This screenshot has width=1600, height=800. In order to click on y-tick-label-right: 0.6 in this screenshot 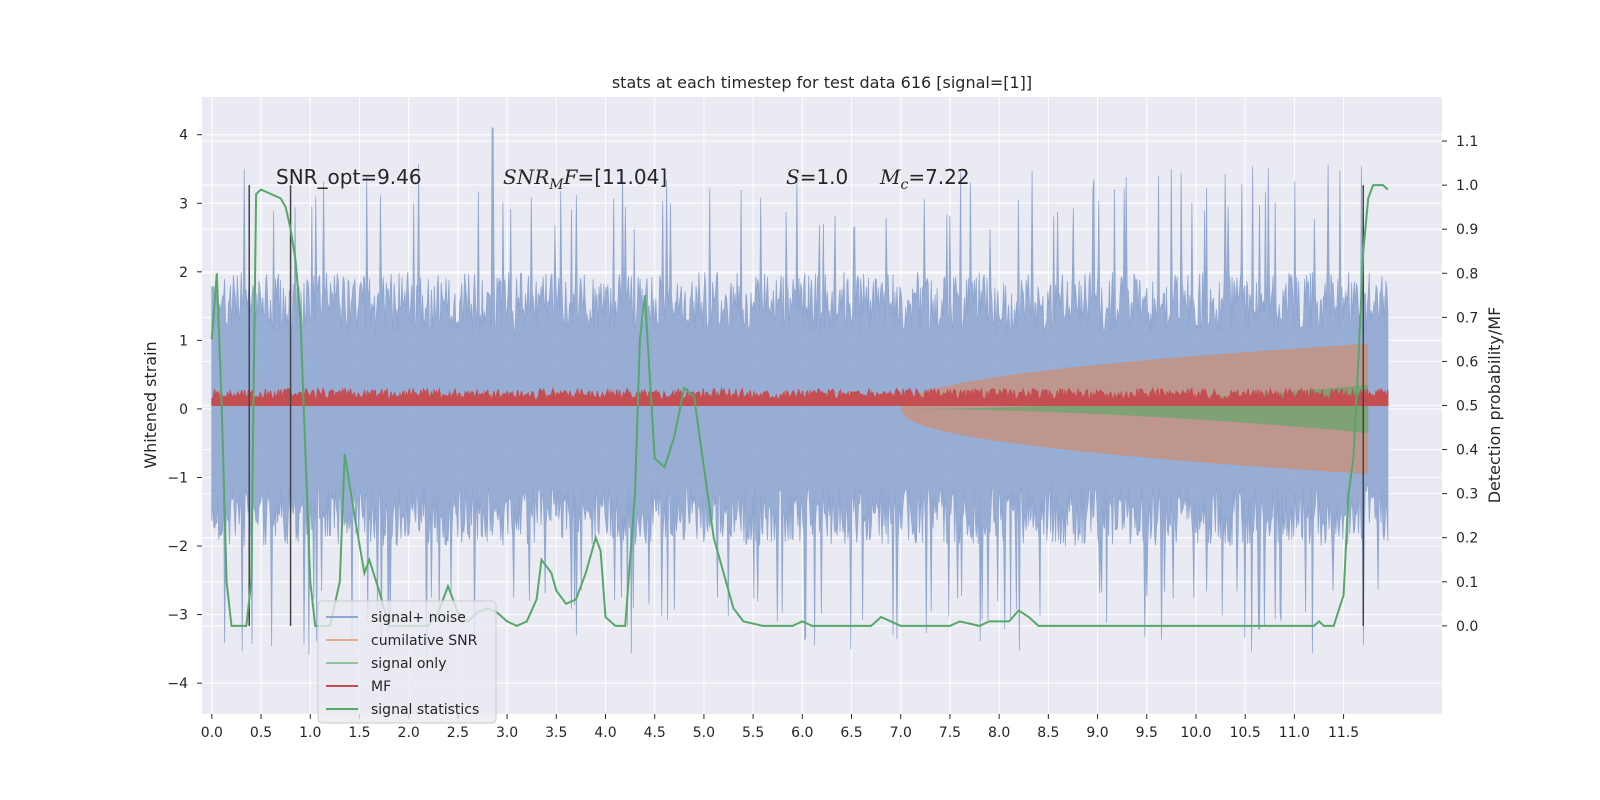, I will do `click(1467, 362)`.